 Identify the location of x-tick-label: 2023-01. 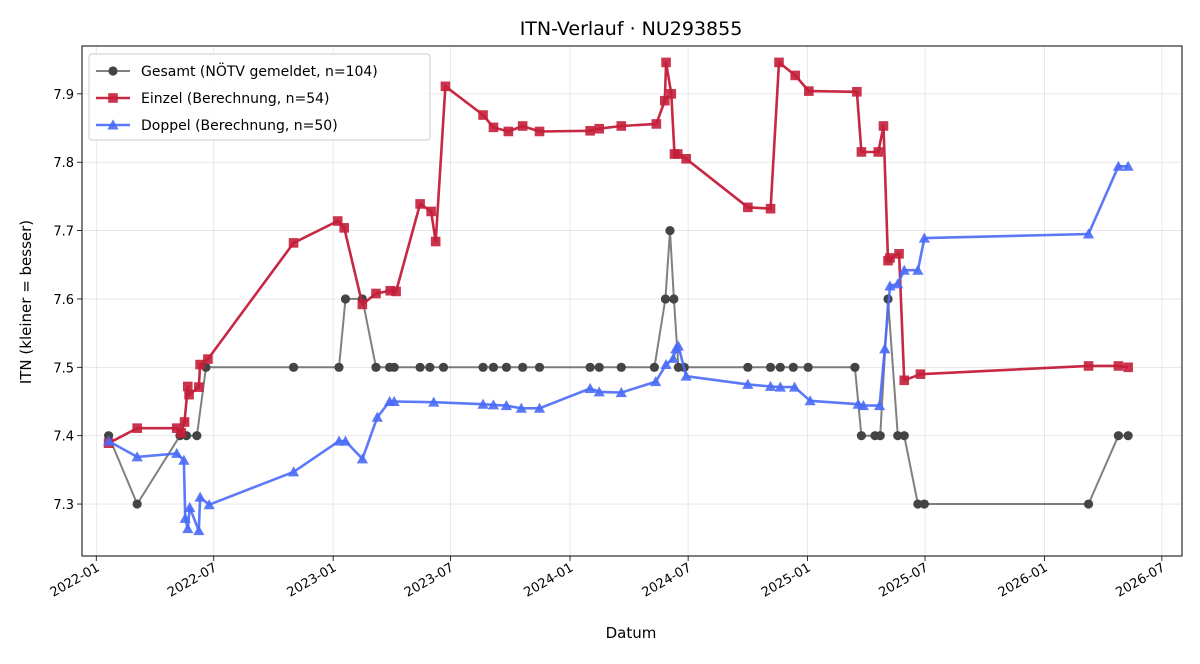
(312, 580).